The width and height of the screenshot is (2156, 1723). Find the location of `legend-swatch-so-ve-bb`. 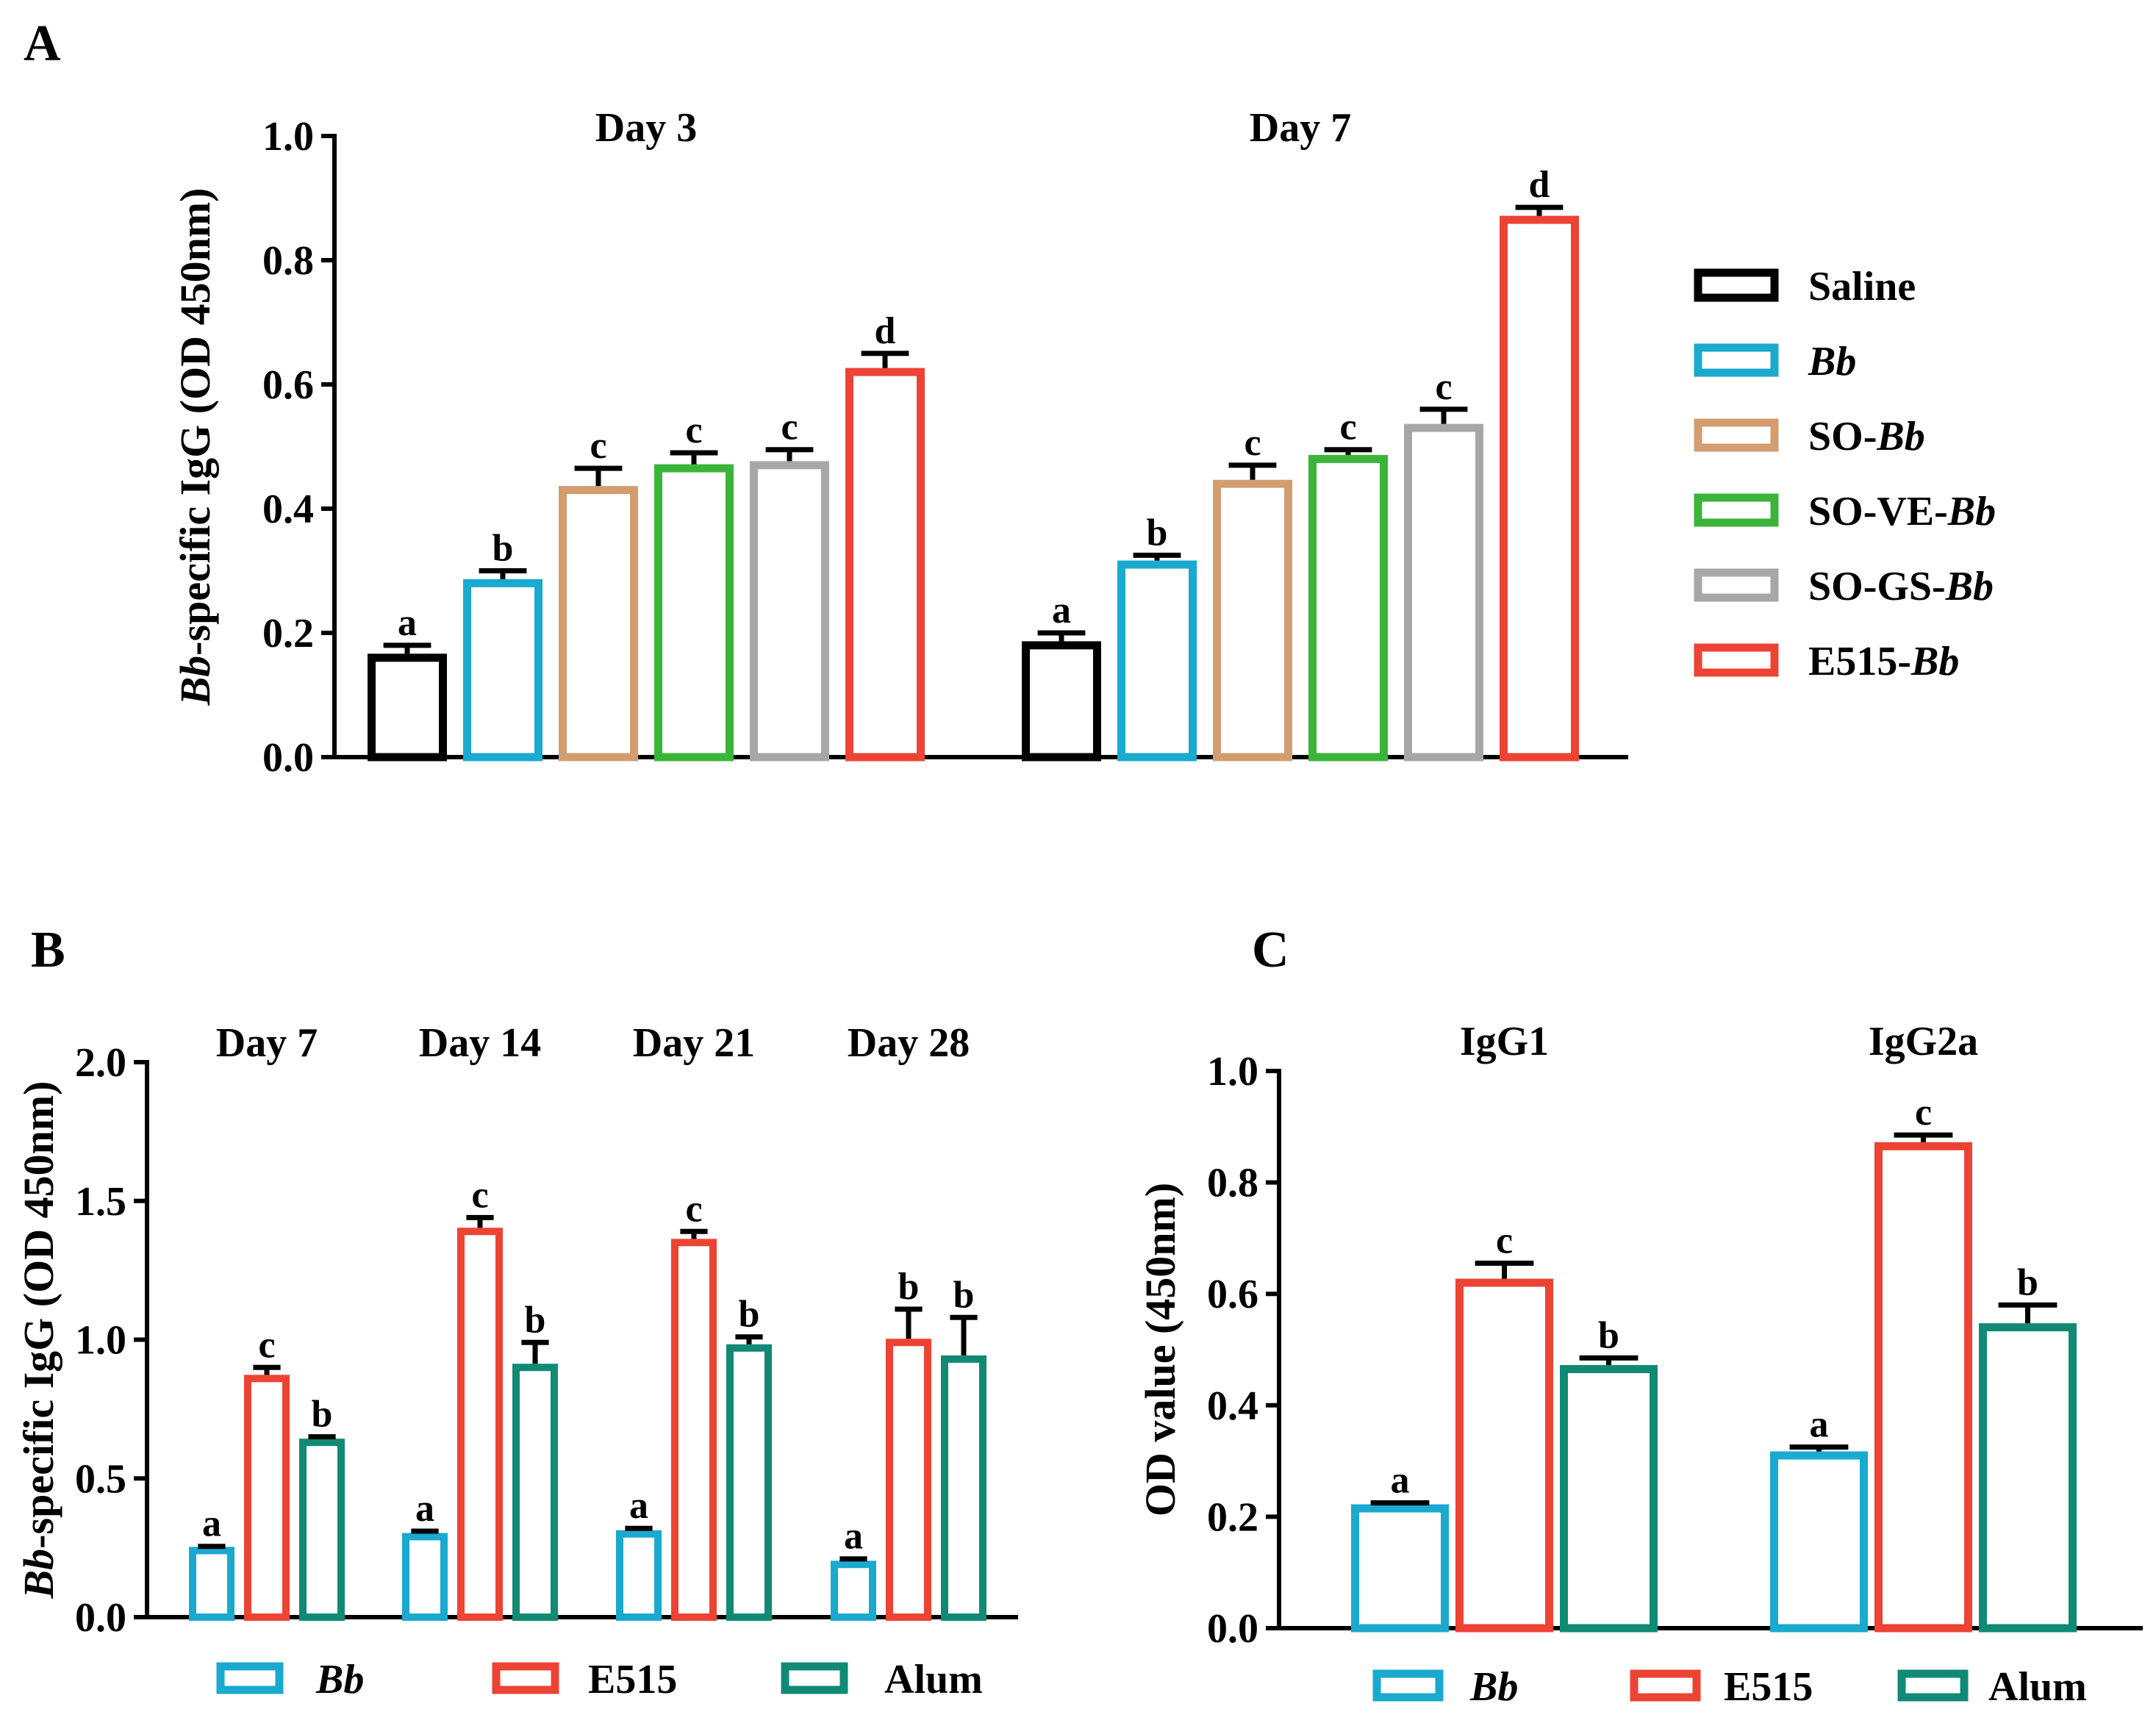

legend-swatch-so-ve-bb is located at coordinates (1737, 510).